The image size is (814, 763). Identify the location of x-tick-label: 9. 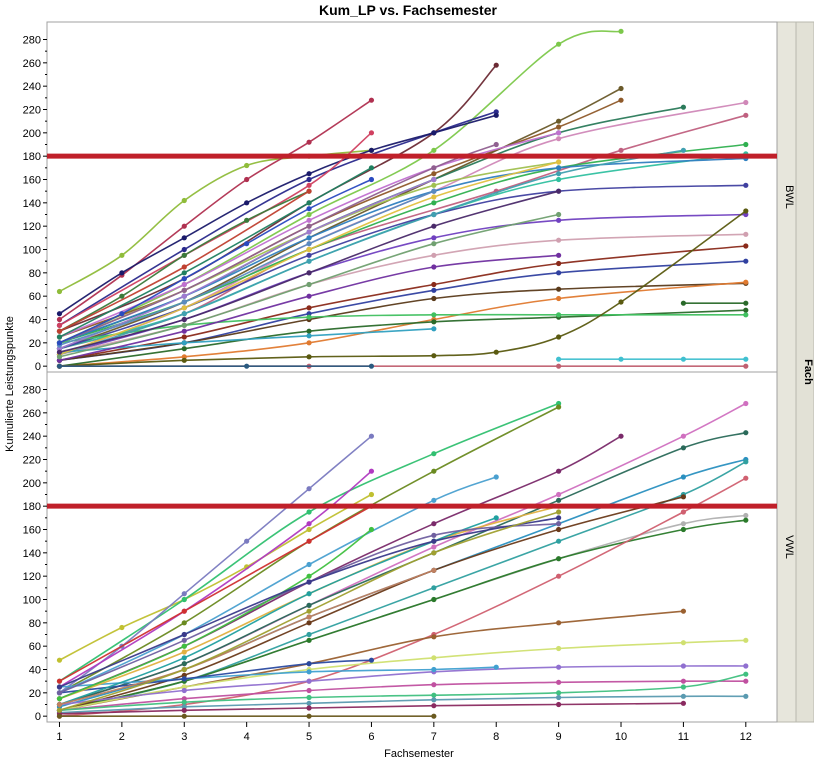
(559, 737).